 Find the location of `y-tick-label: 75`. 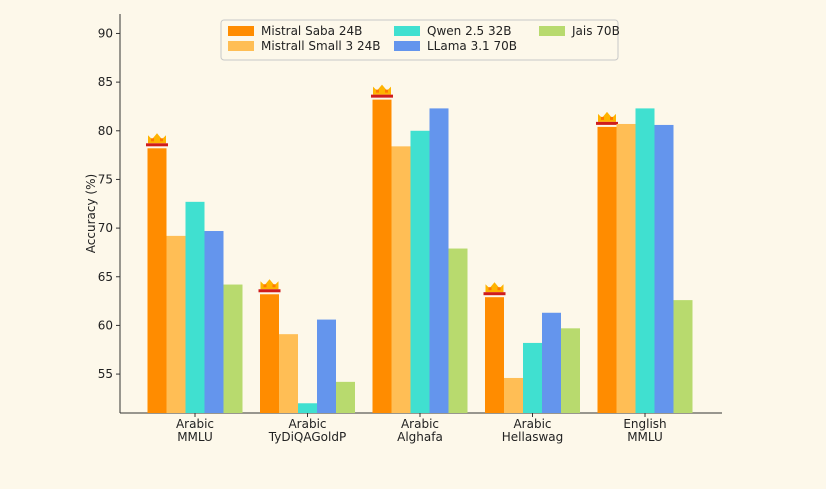

y-tick-label: 75 is located at coordinates (105, 179).